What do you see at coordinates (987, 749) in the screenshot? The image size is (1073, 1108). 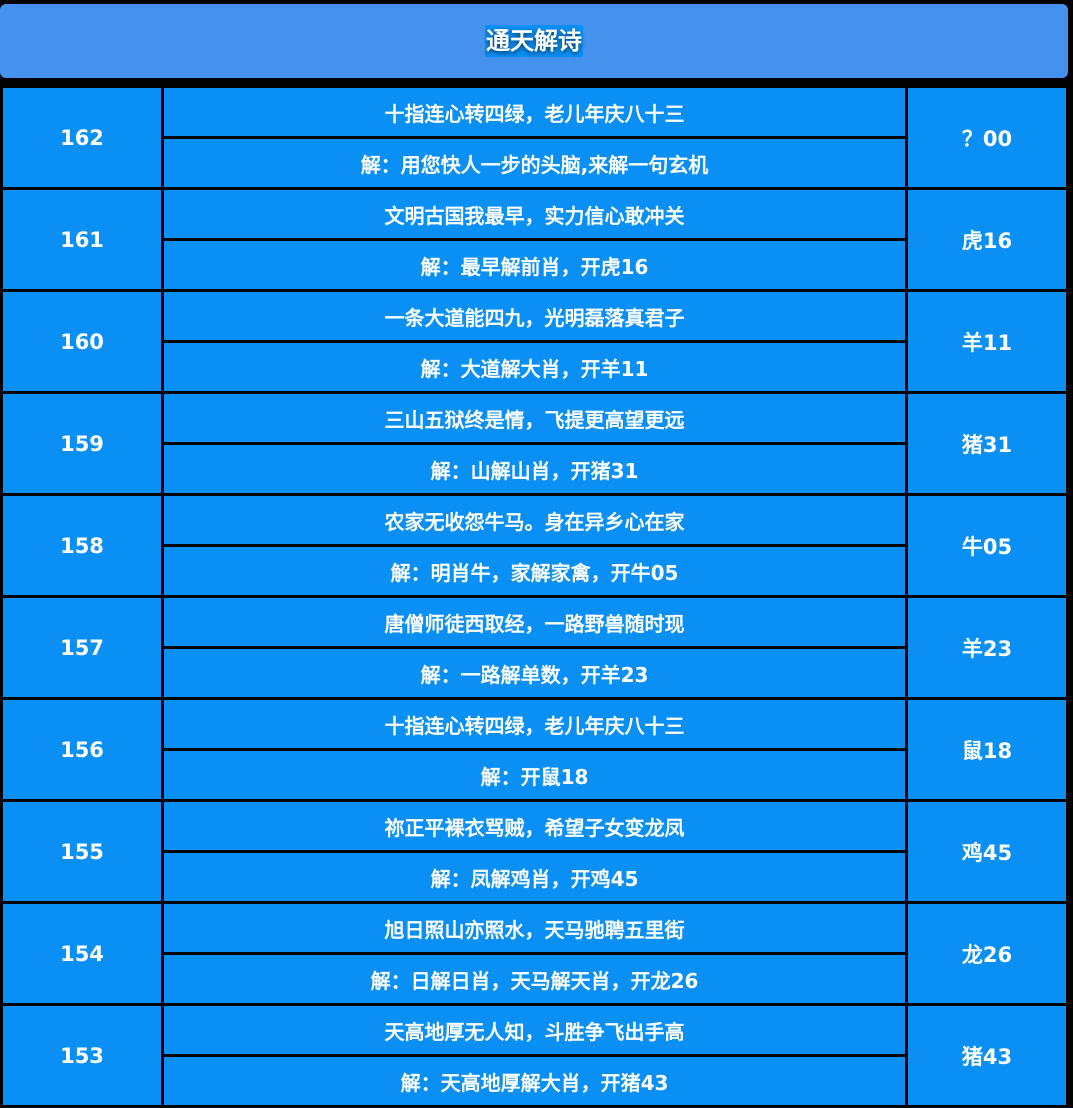 I see `result-value: 鼠18` at bounding box center [987, 749].